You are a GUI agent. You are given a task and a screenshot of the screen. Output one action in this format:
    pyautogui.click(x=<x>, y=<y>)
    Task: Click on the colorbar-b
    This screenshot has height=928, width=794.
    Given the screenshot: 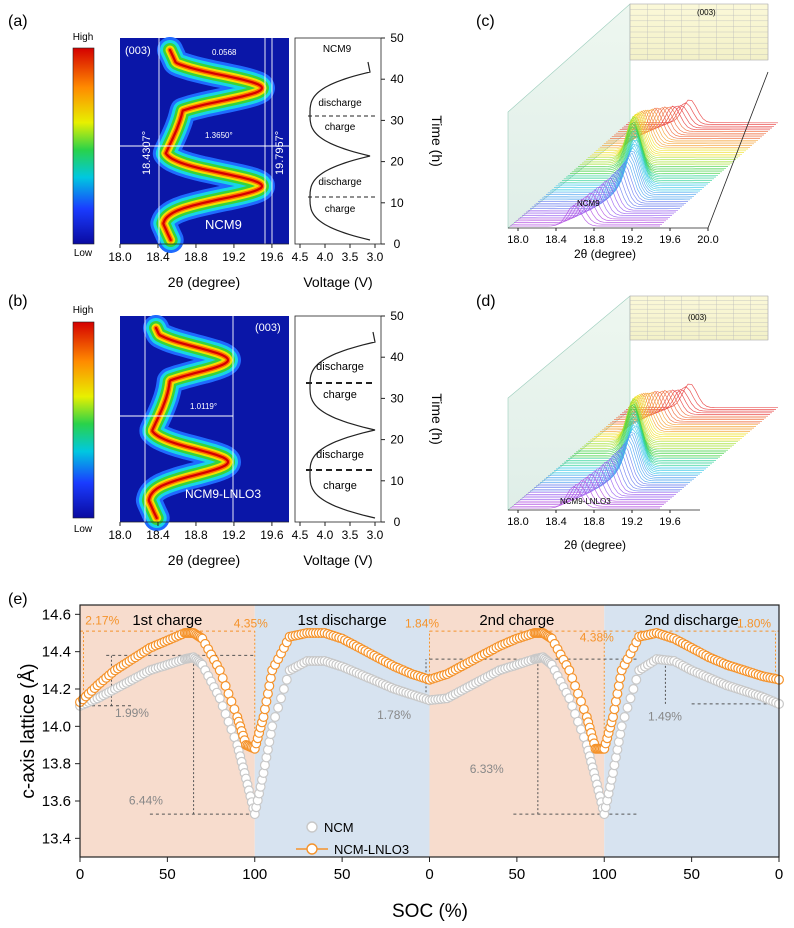 What is the action you would take?
    pyautogui.click(x=83, y=420)
    